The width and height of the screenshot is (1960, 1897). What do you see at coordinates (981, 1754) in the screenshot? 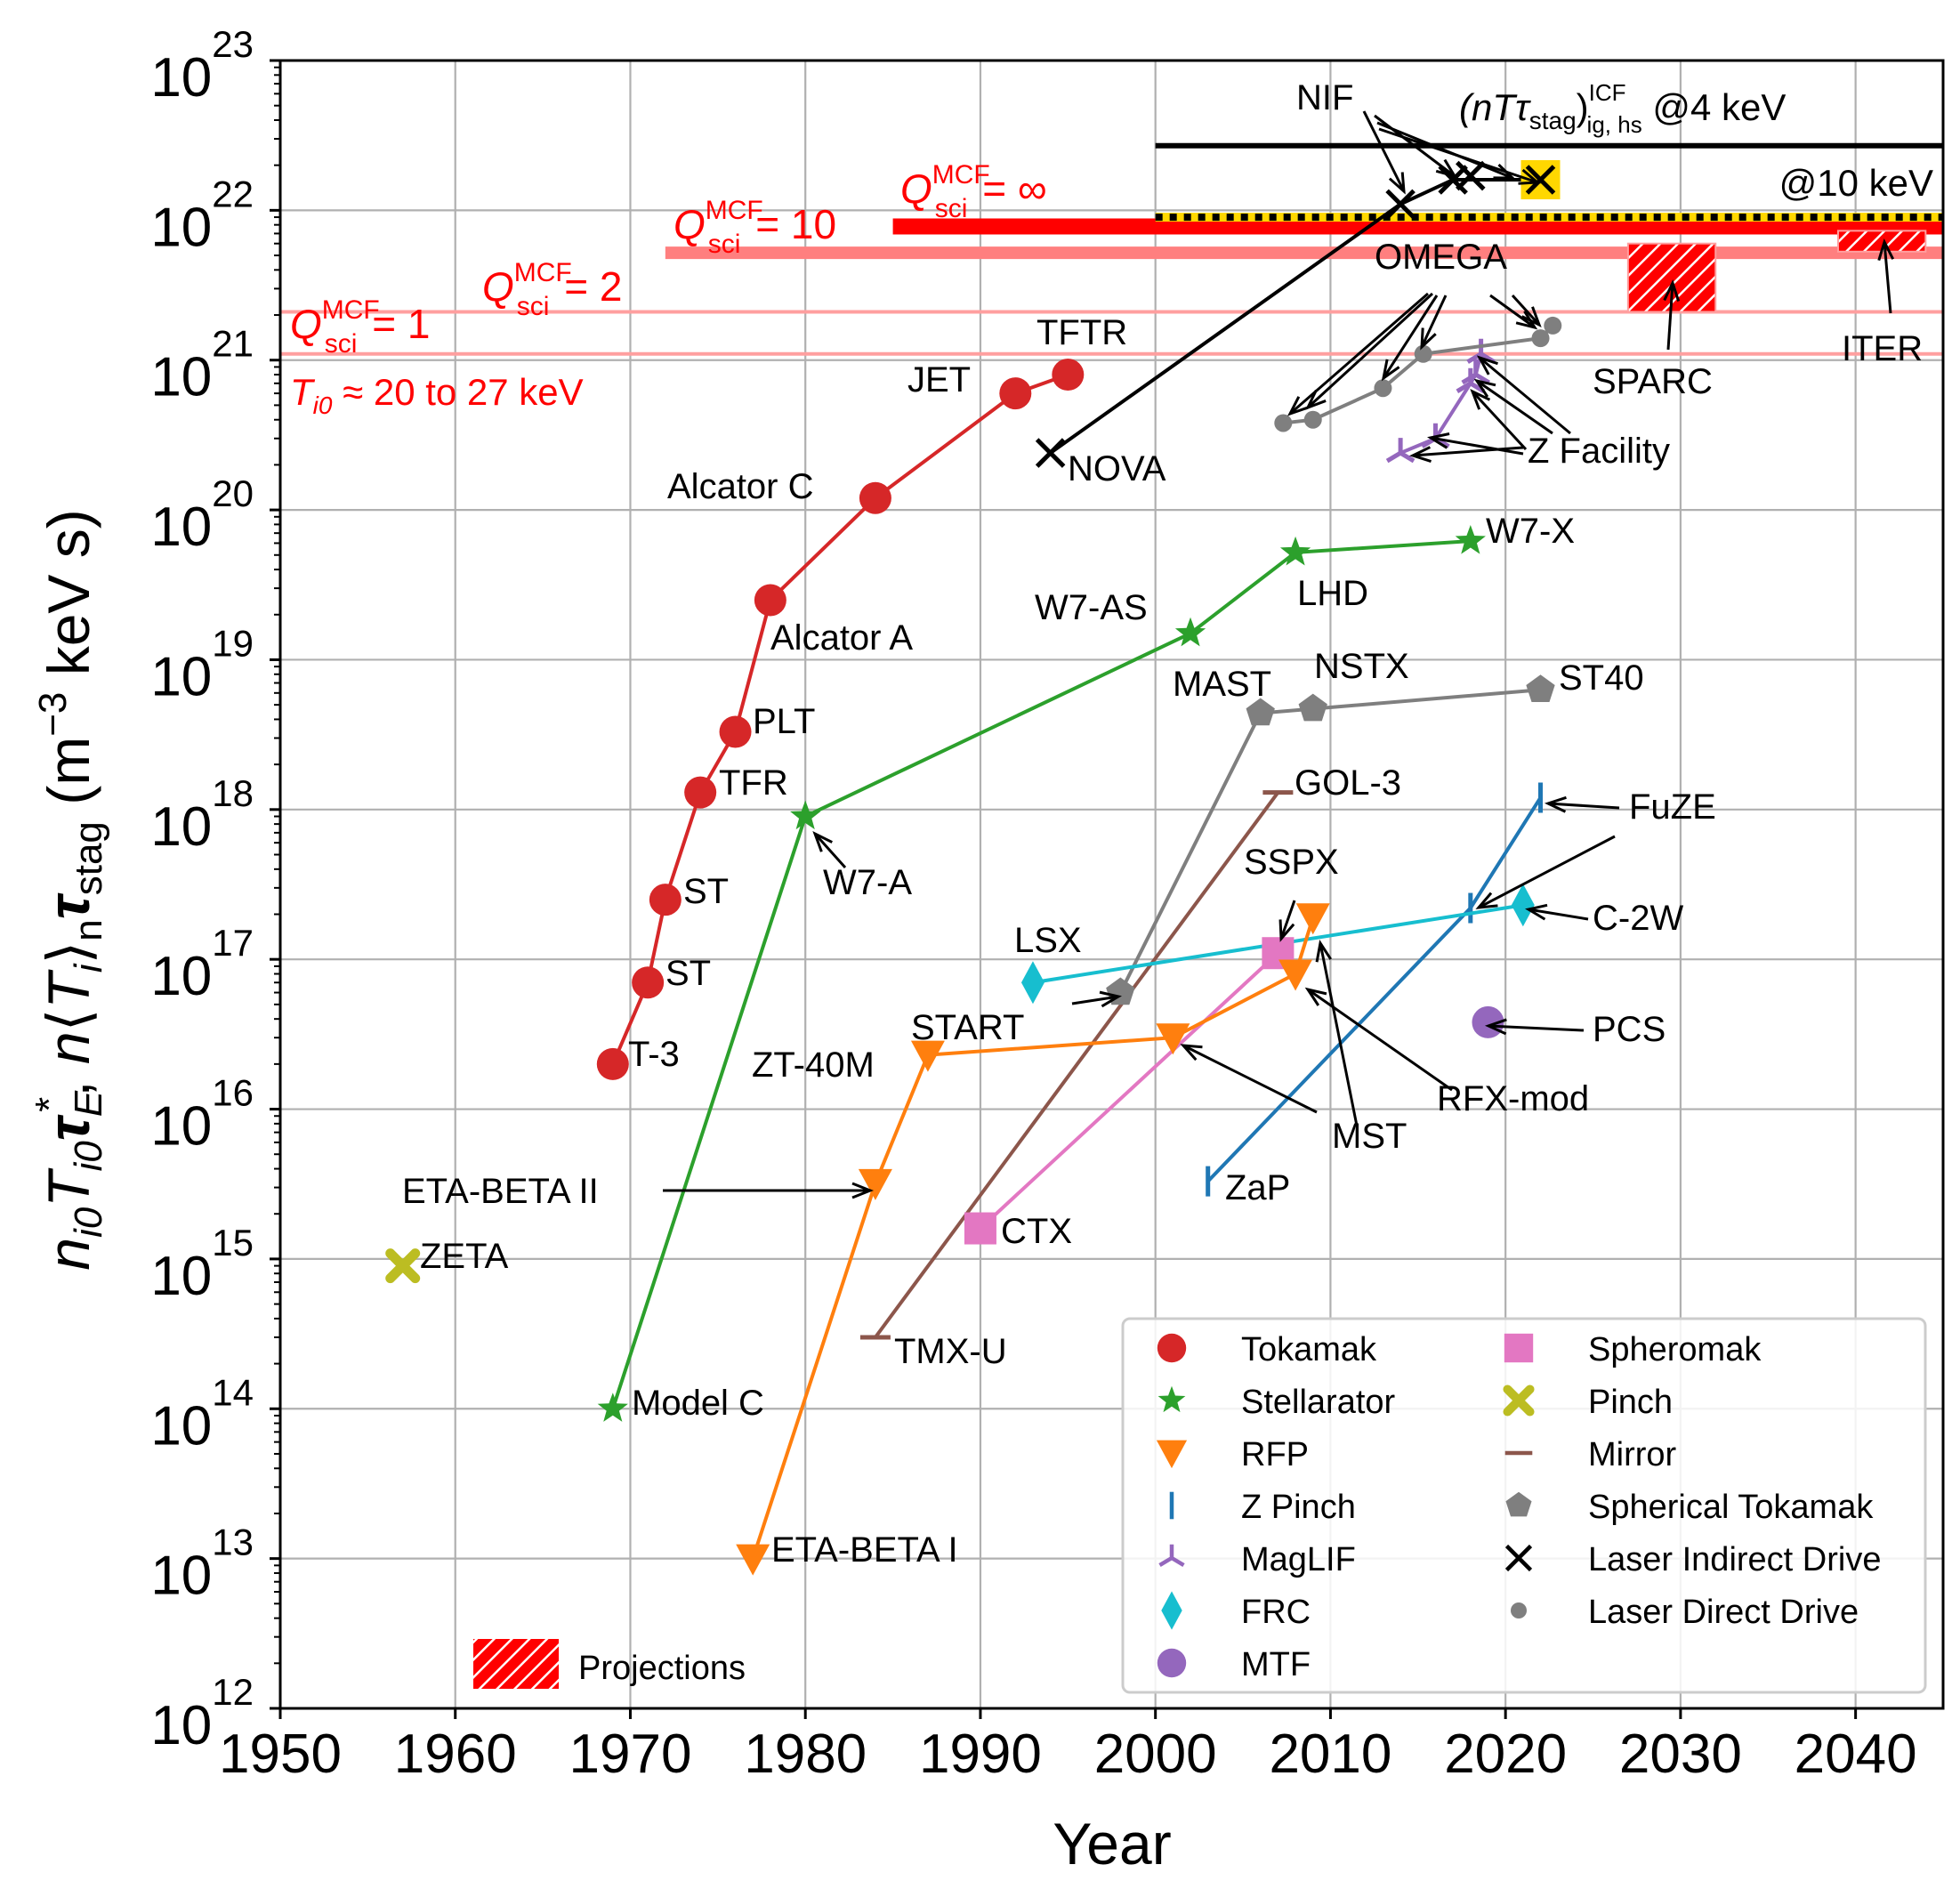
I see `x-tick-label: 1990` at bounding box center [981, 1754].